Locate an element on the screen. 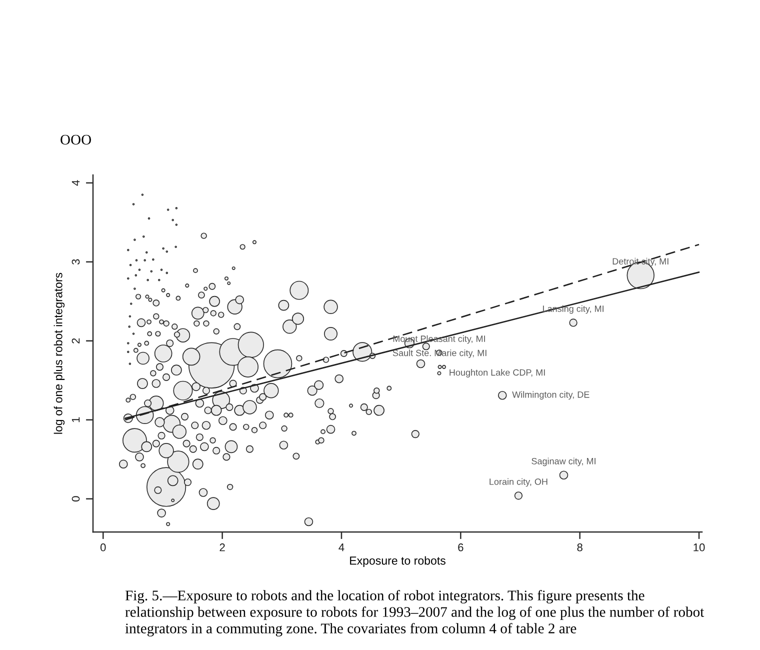 This screenshot has height=650, width=760. x-tick-label: 2 is located at coordinates (222, 547).